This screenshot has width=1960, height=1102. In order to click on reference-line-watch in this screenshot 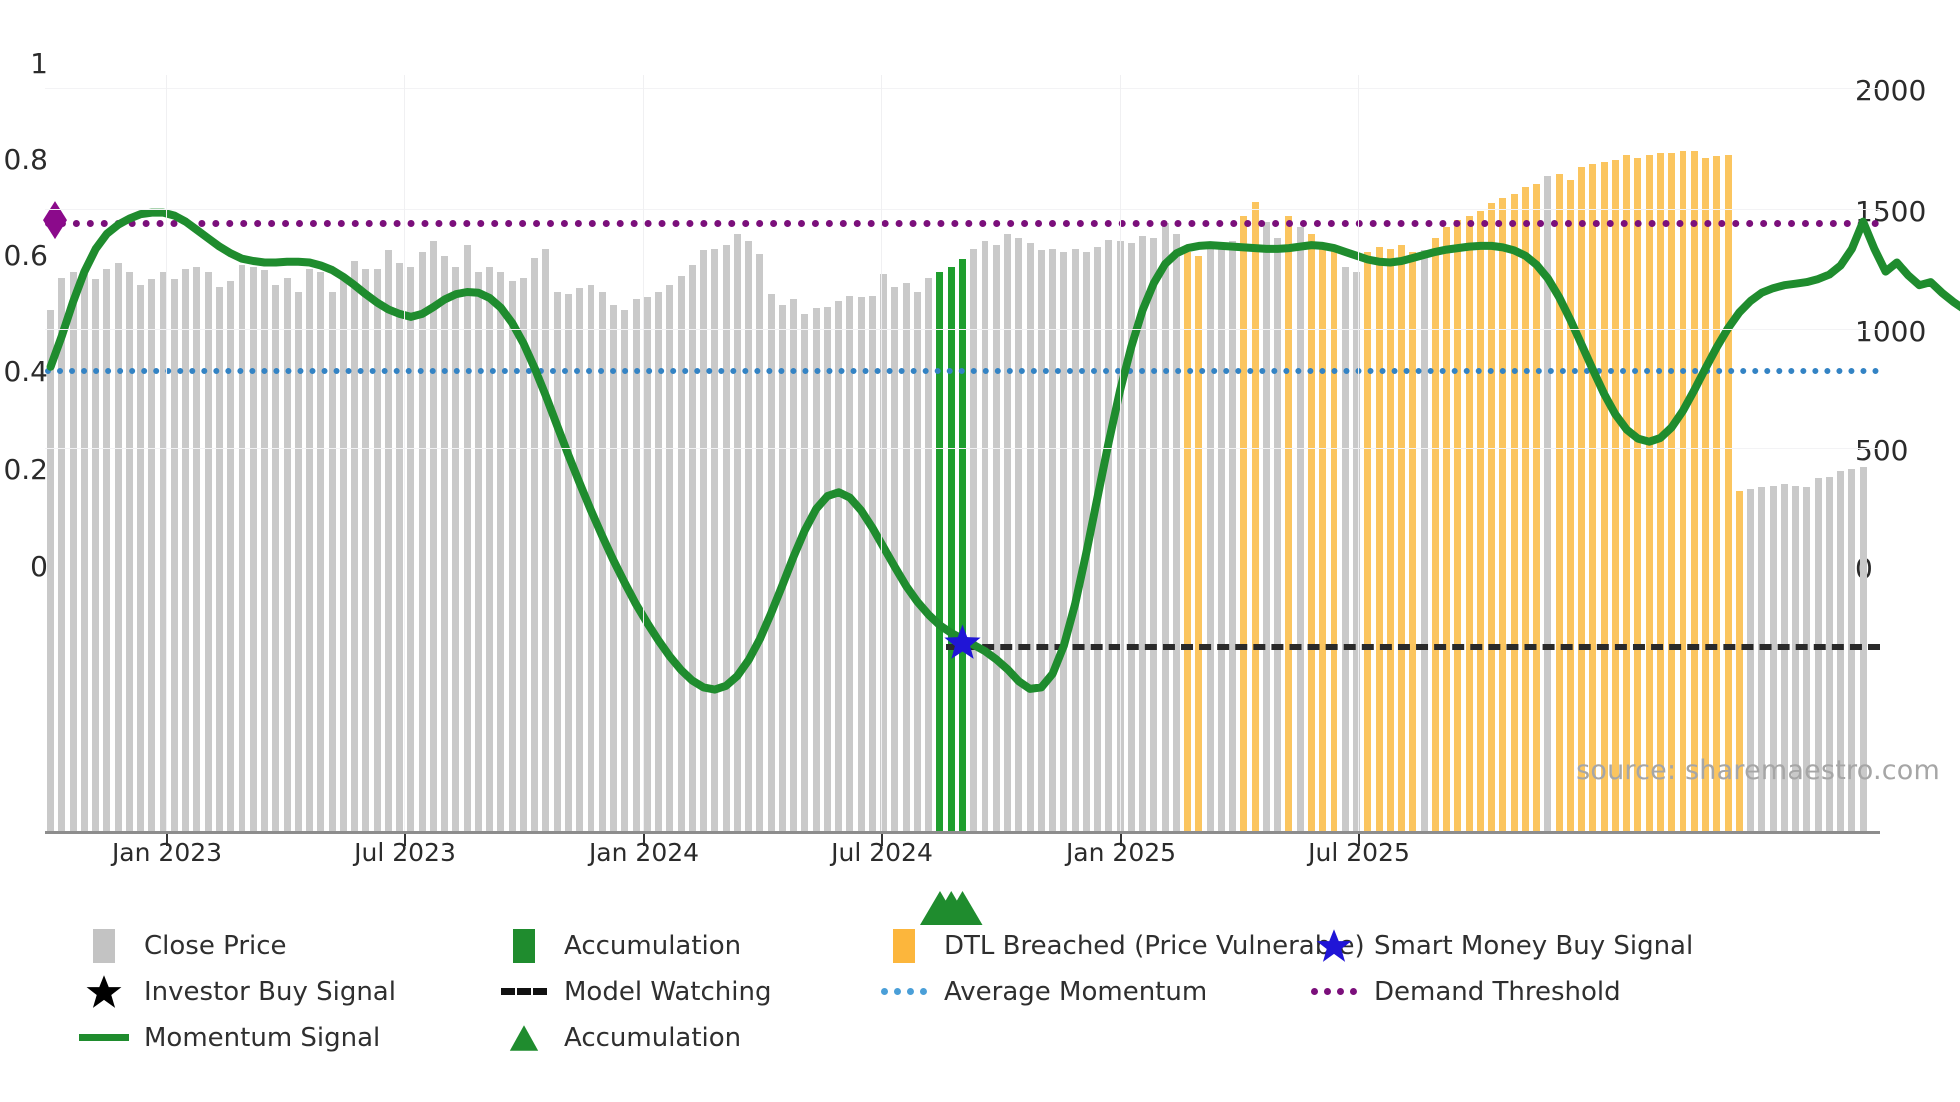, I will do `click(1412, 646)`.